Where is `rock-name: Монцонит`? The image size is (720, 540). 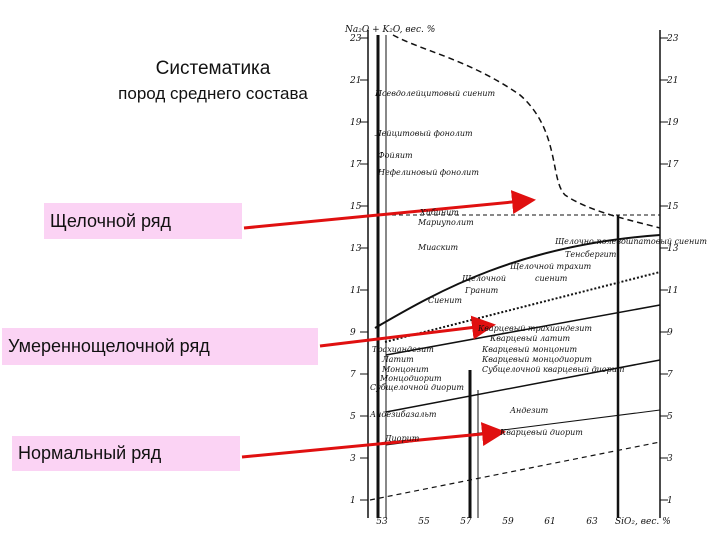 rock-name: Монцонит is located at coordinates (405, 369).